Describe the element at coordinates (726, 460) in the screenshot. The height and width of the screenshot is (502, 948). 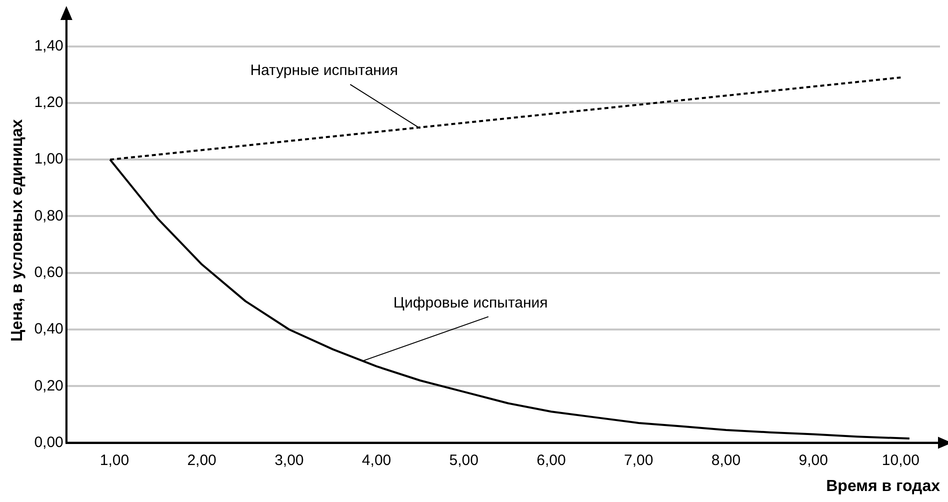
I see `x-tick-label: 8,00` at that location.